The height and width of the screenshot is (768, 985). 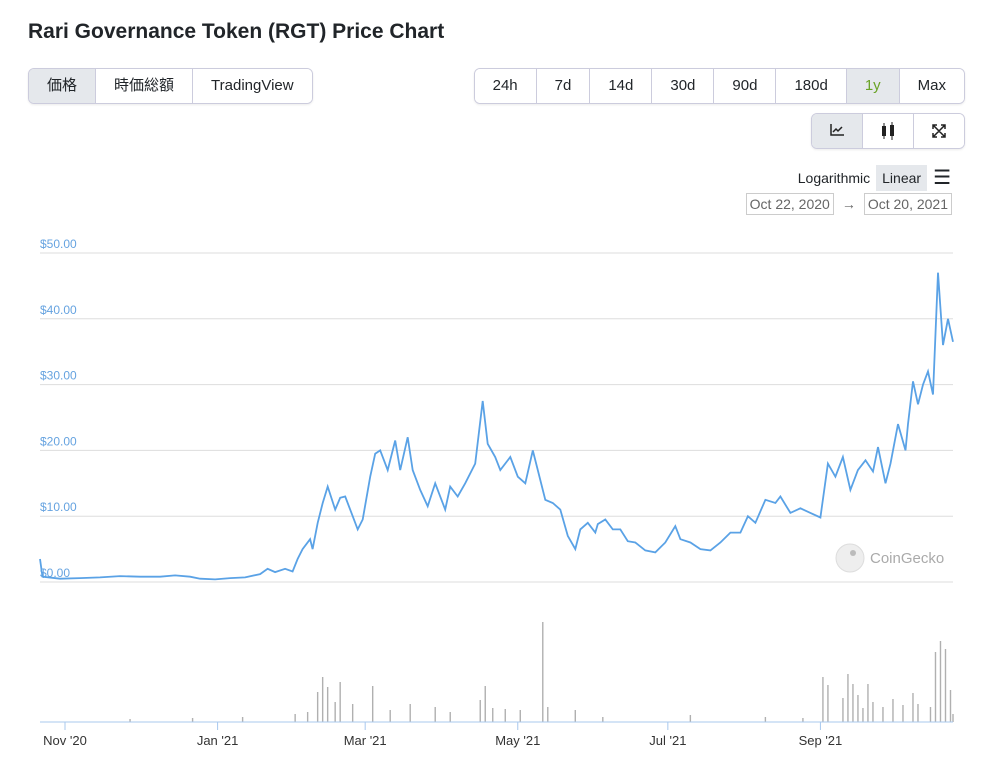 What do you see at coordinates (874, 177) in the screenshot?
I see `scale-toggle: Logarithmic Linear ☰` at bounding box center [874, 177].